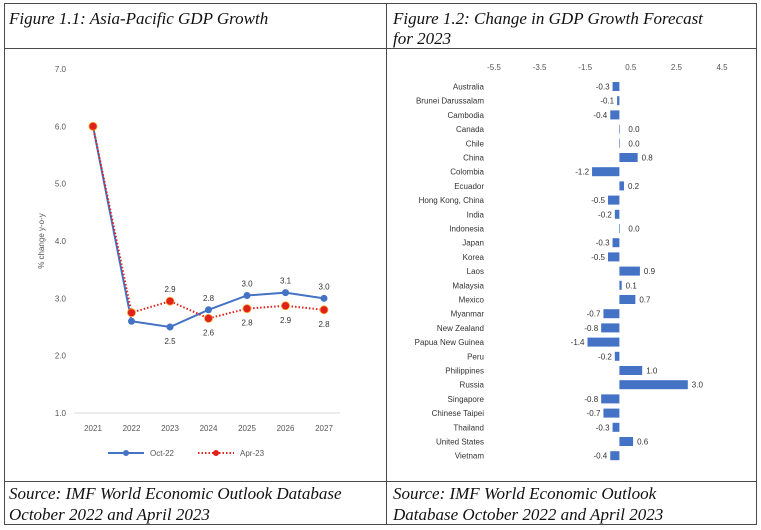  Describe the element at coordinates (475, 271) in the screenshot. I see `category-label: Laos` at that location.